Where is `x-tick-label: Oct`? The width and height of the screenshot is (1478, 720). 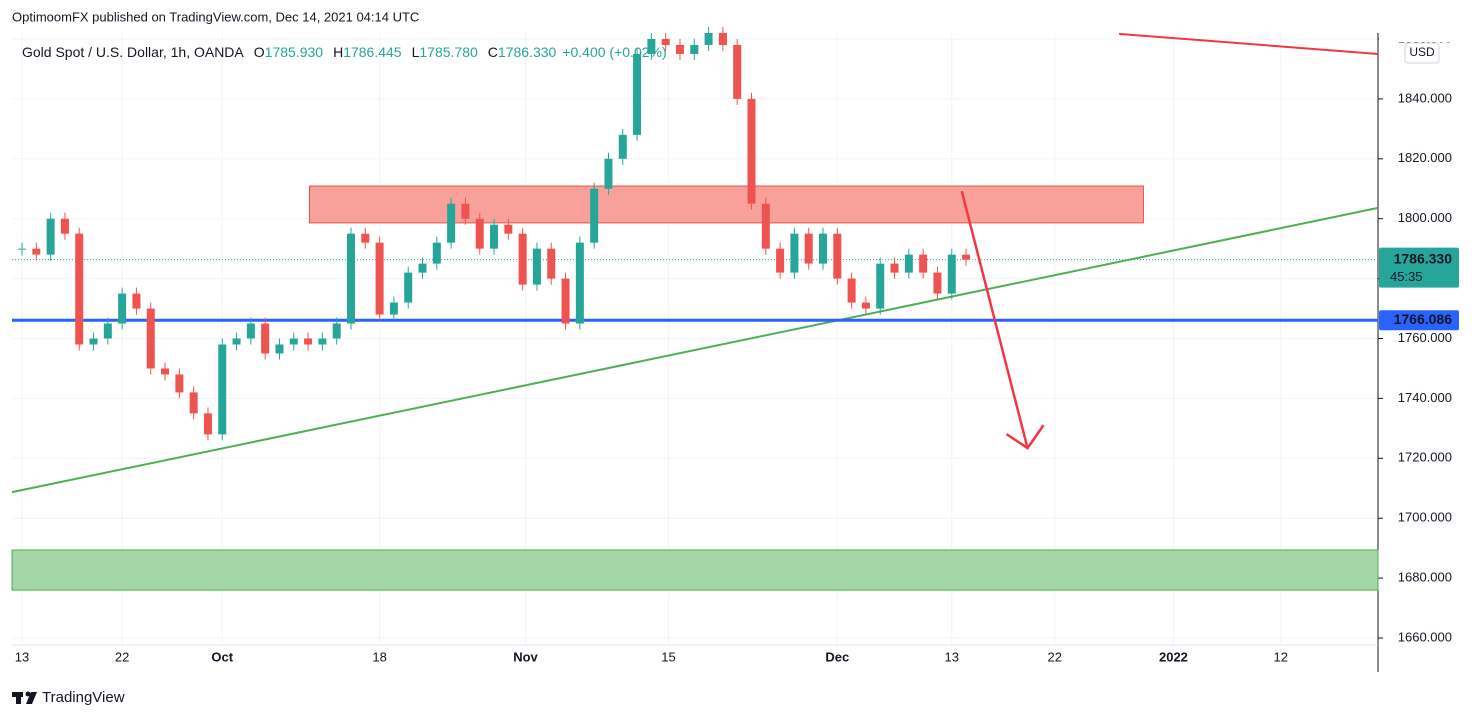
x-tick-label: Oct is located at coordinates (222, 656).